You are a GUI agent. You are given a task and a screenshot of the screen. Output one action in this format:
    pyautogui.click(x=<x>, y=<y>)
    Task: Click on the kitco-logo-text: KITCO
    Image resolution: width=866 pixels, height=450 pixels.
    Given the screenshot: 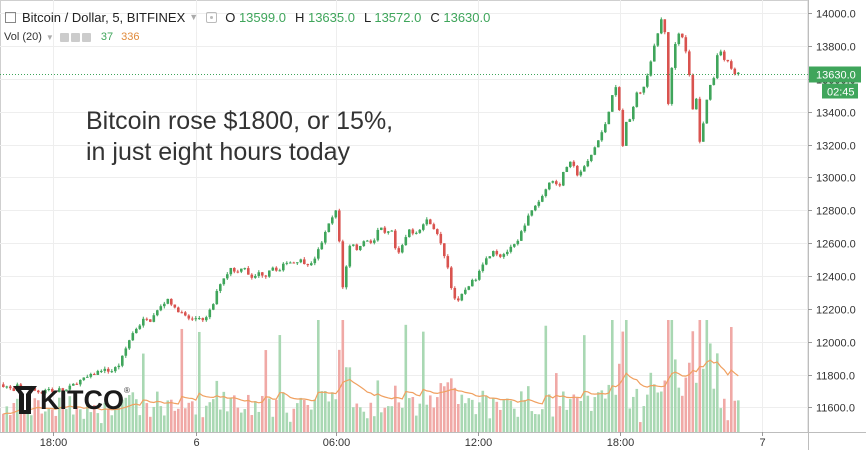 What is the action you would take?
    pyautogui.click(x=82, y=399)
    